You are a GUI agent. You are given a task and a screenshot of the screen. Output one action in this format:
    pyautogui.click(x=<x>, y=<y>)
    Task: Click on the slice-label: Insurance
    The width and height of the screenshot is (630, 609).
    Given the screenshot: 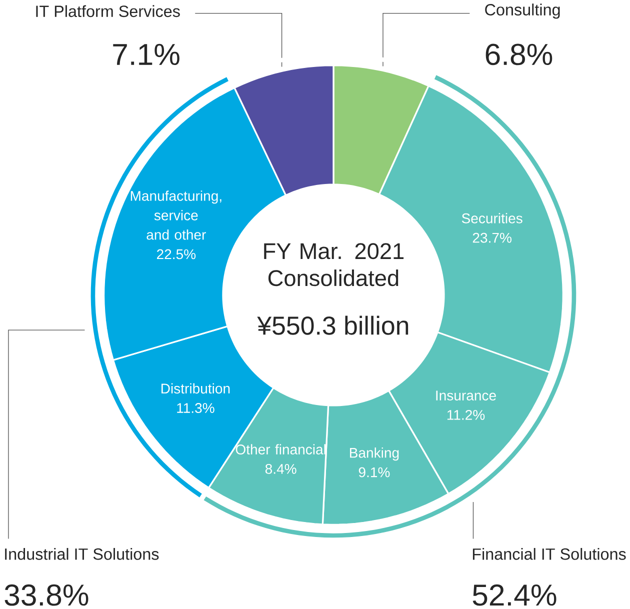 What is the action you would take?
    pyautogui.click(x=466, y=395)
    